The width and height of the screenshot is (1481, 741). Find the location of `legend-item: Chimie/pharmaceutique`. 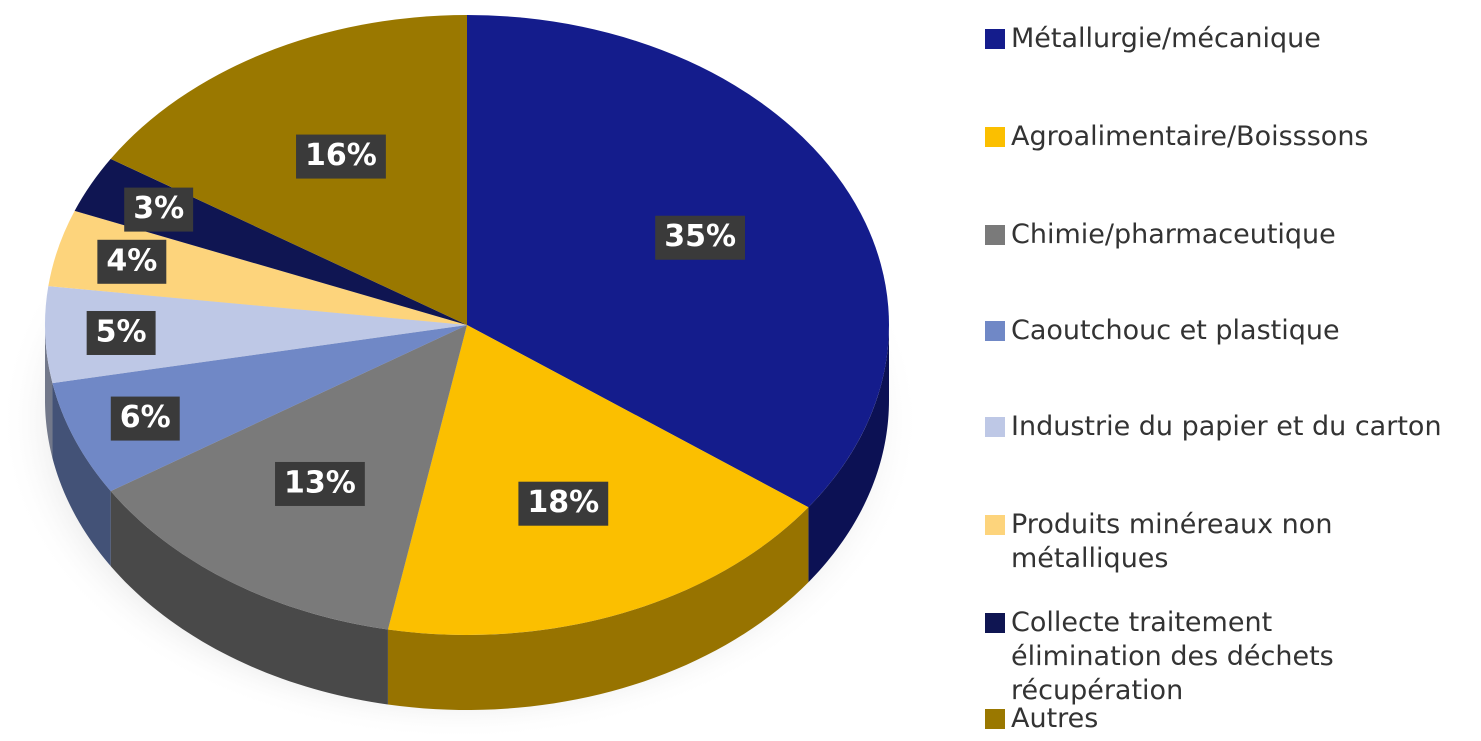

legend-item: Chimie/pharmaceutique is located at coordinates (1225, 235).